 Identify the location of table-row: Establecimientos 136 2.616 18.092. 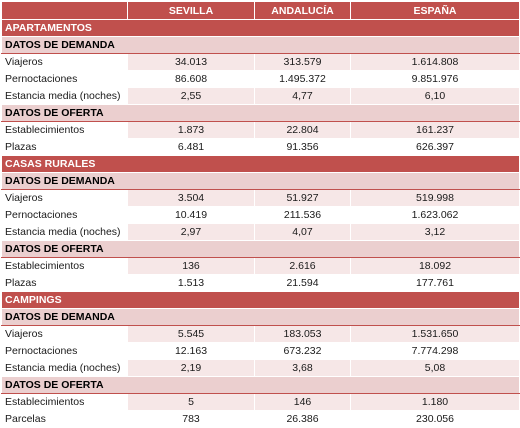
(260, 266).